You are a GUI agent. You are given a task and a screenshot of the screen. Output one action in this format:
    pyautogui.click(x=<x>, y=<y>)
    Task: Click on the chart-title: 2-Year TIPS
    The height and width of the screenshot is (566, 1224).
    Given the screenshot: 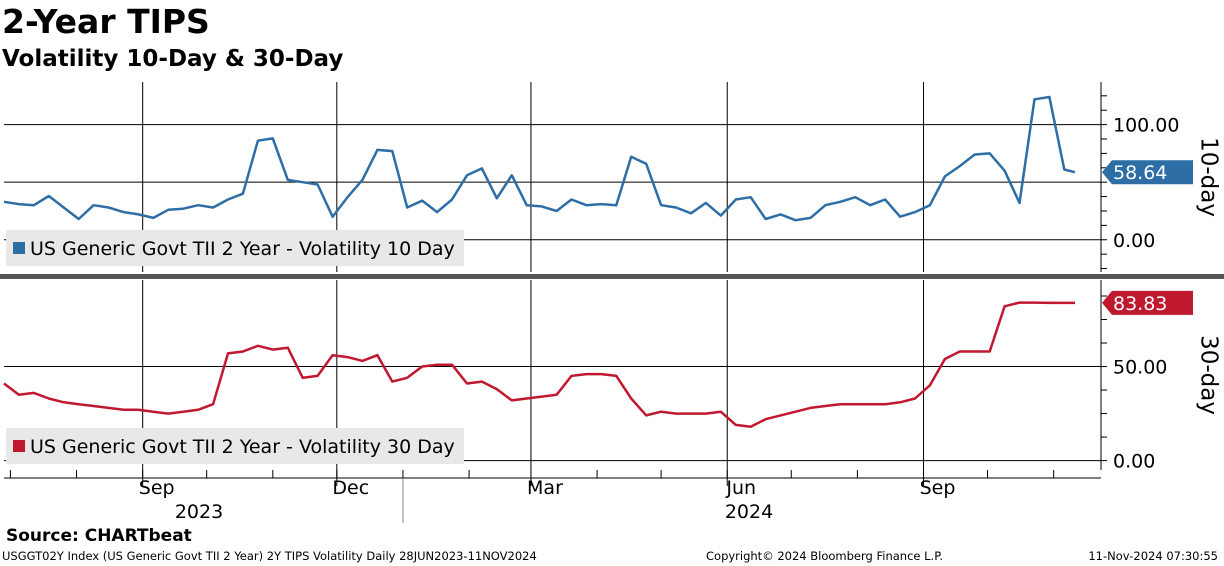 What is the action you would take?
    pyautogui.click(x=106, y=21)
    